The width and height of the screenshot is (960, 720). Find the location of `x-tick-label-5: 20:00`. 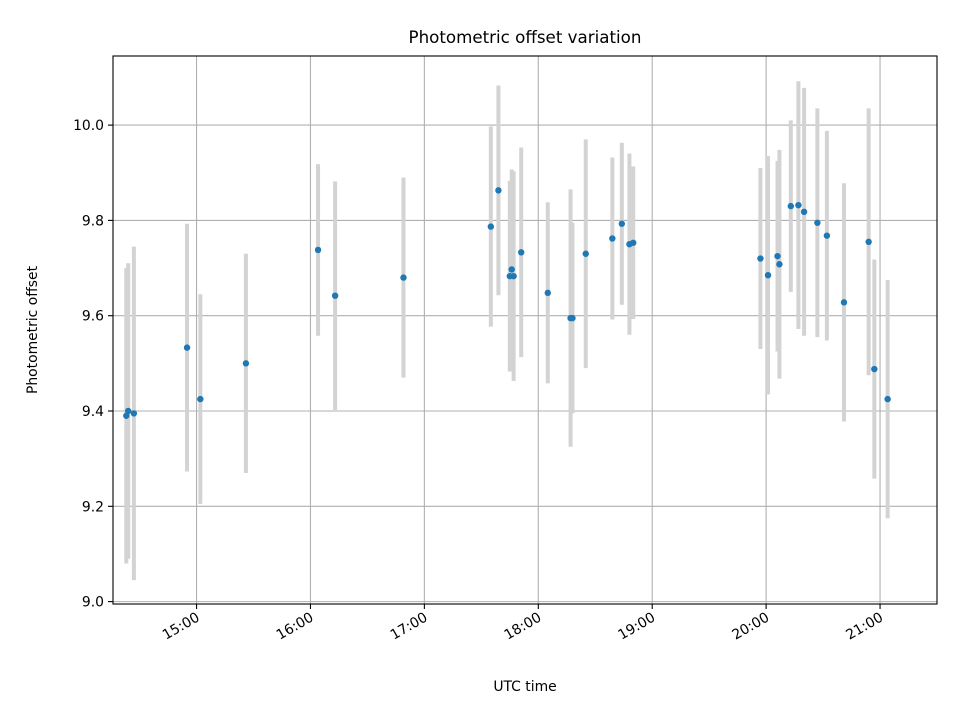

x-tick-label-5: 20:00 is located at coordinates (750, 627).